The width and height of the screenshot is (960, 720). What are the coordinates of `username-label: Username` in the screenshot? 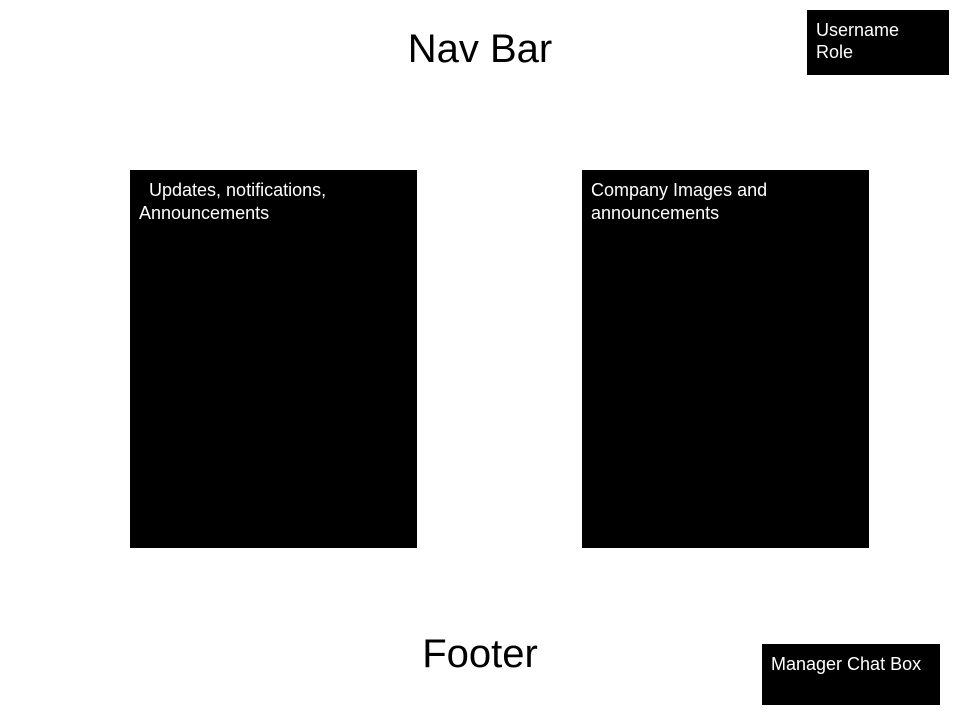 It's located at (858, 30).